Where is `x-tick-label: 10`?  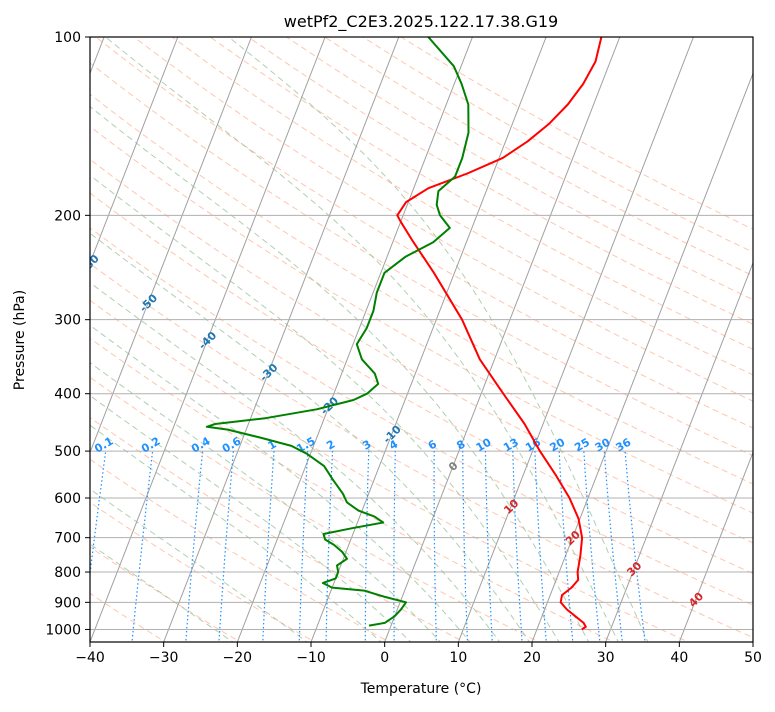
x-tick-label: 10 is located at coordinates (458, 658).